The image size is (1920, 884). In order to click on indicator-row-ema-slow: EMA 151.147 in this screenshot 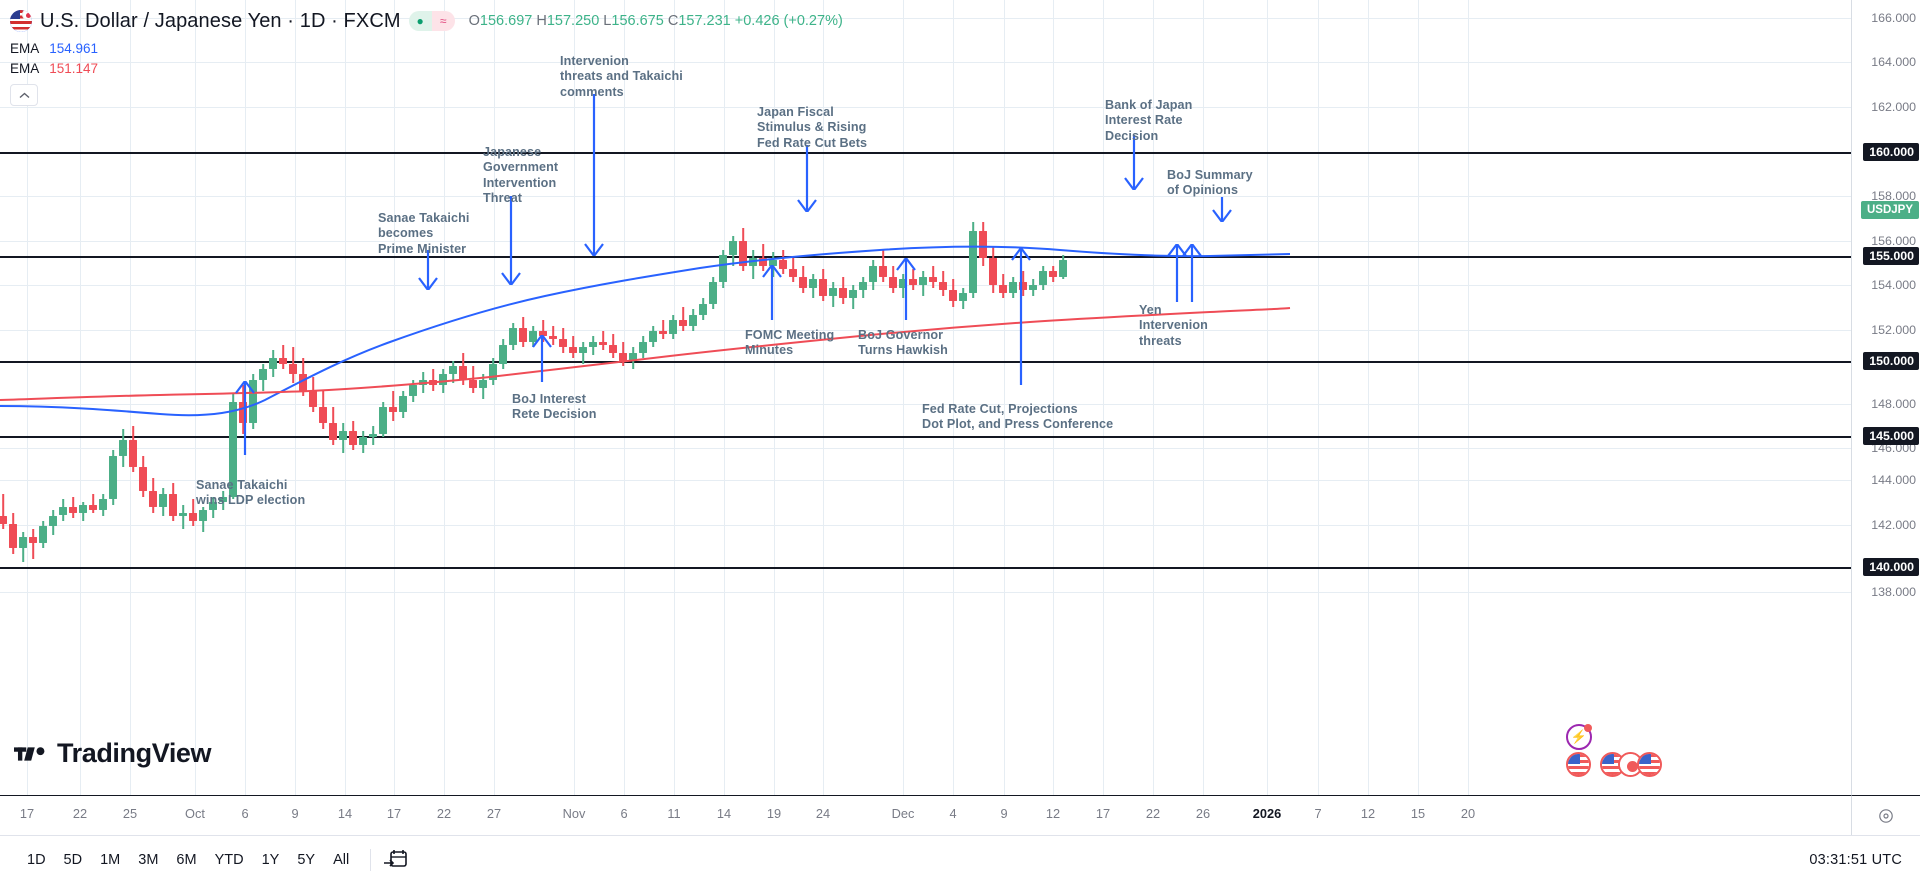, I will do `click(426, 68)`.